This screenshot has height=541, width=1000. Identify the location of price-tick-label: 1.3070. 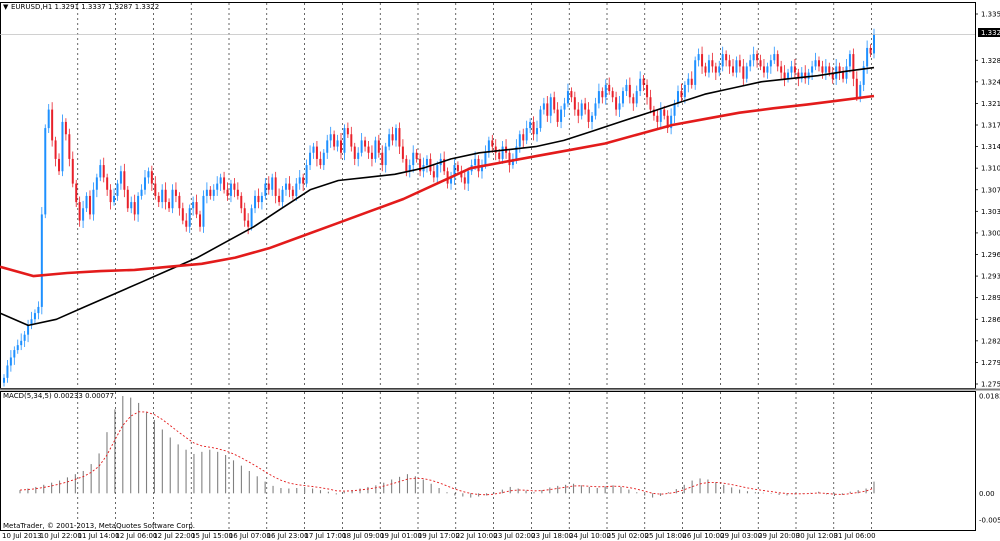
(990, 190).